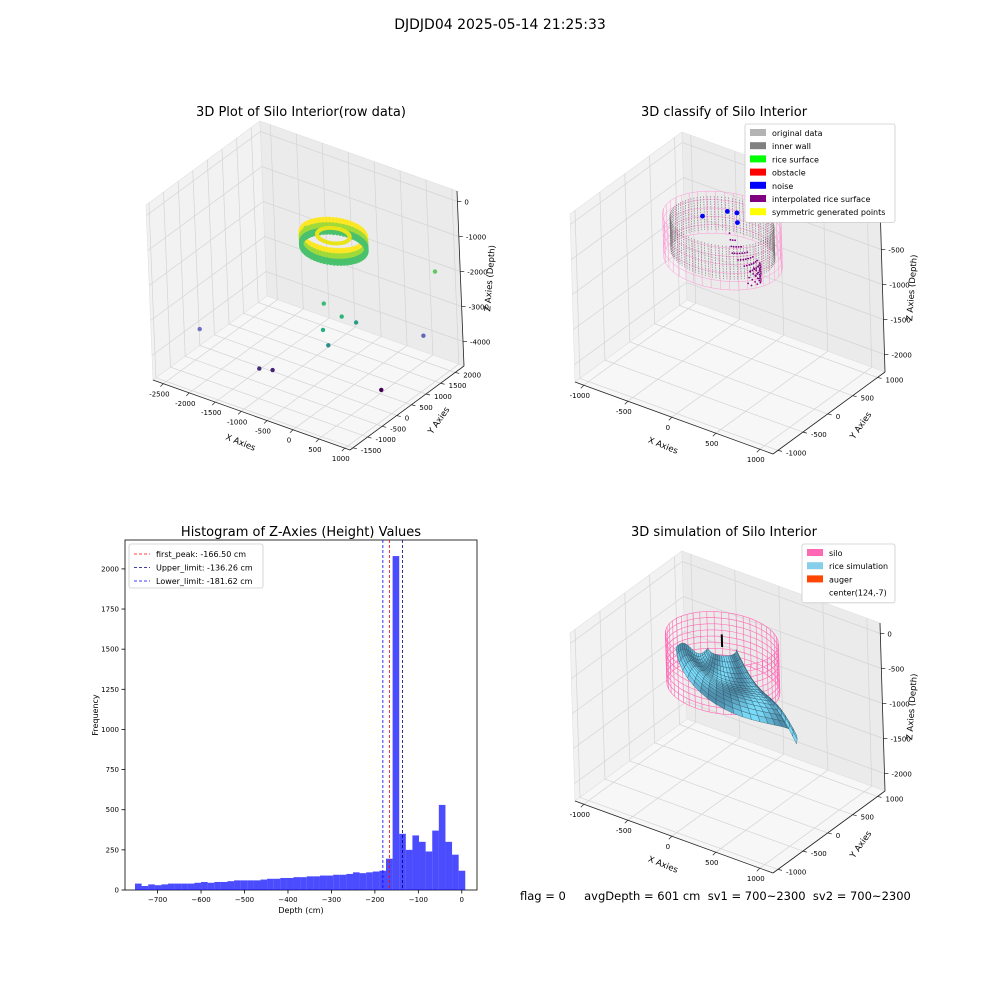  I want to click on p4-rice-surface-cell, so click(795, 738).